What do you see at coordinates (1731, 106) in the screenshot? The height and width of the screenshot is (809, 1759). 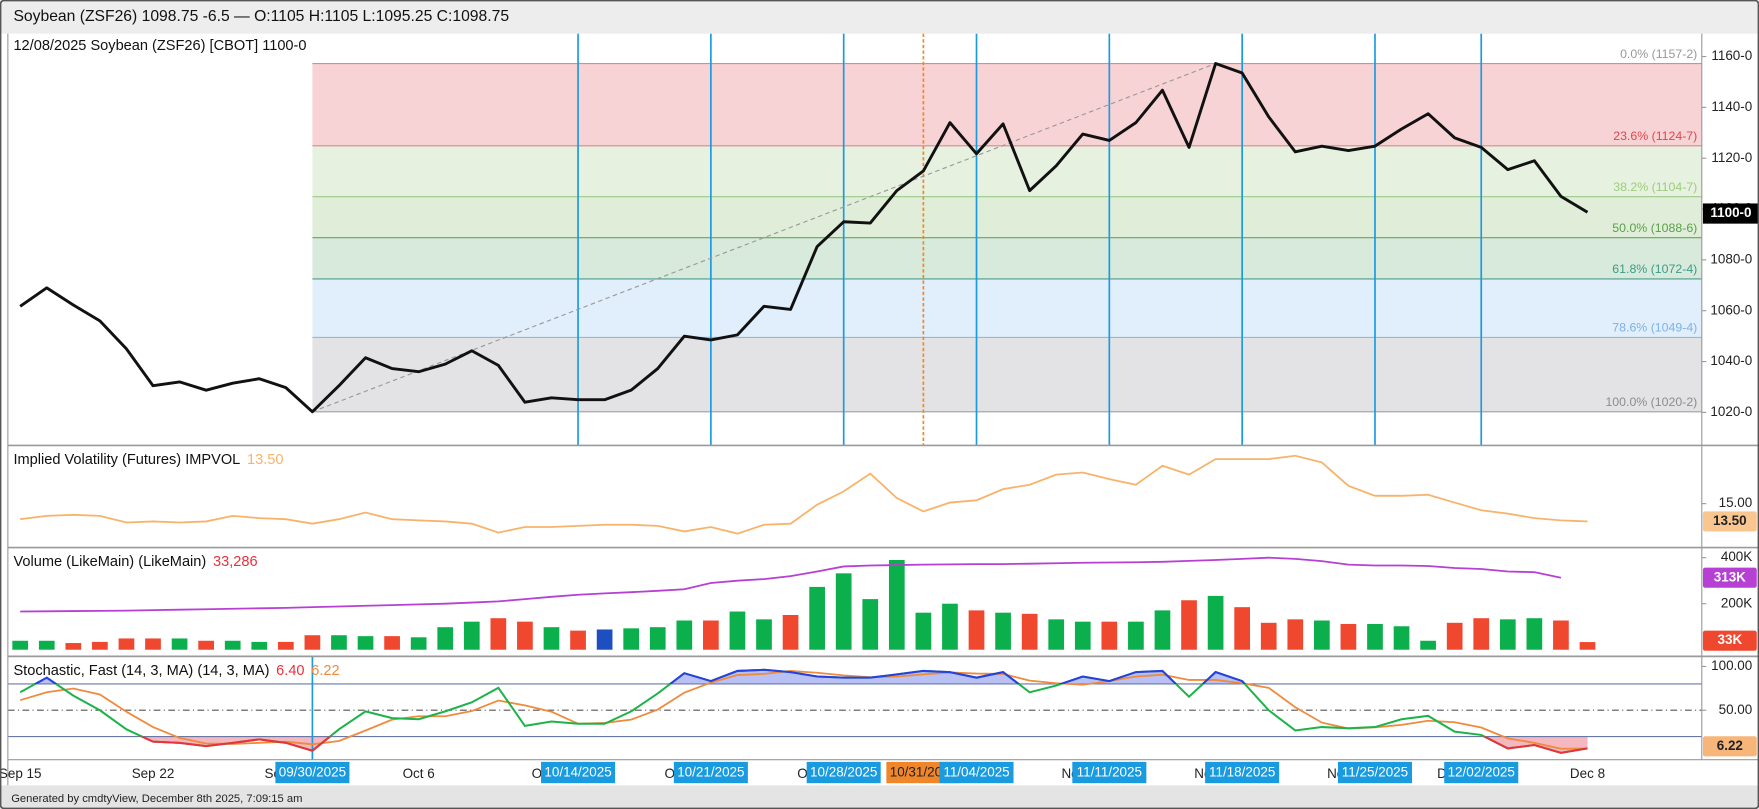 I see `y-tick-label: 1140-0` at bounding box center [1731, 106].